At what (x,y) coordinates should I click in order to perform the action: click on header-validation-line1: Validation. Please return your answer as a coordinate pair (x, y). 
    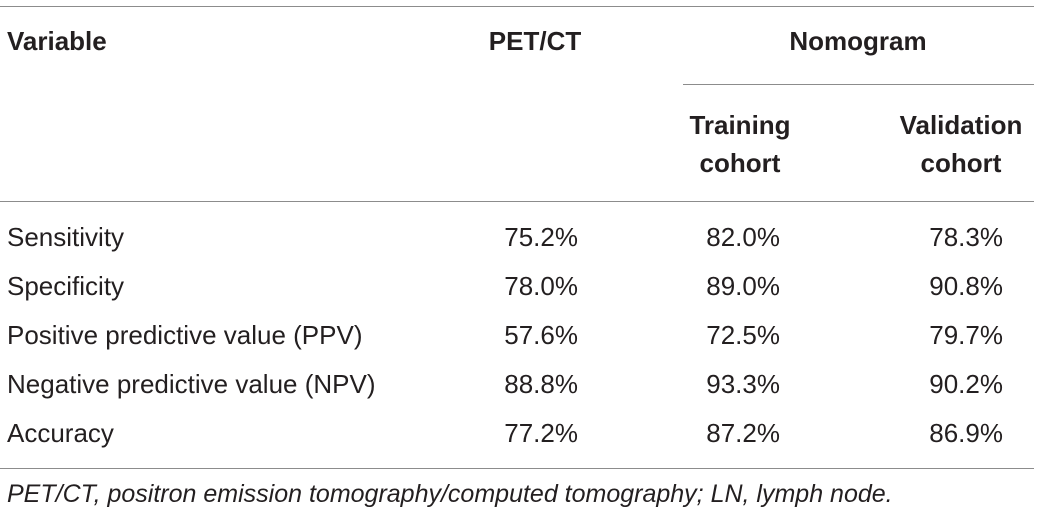
    Looking at the image, I should click on (961, 125).